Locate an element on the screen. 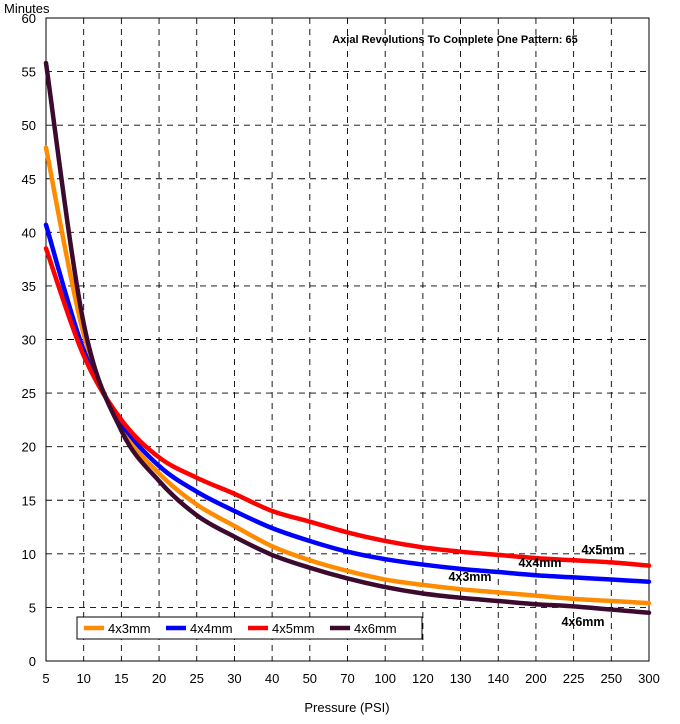 Image resolution: width=680 pixels, height=724 pixels. x-tick-label: 140 is located at coordinates (498, 678).